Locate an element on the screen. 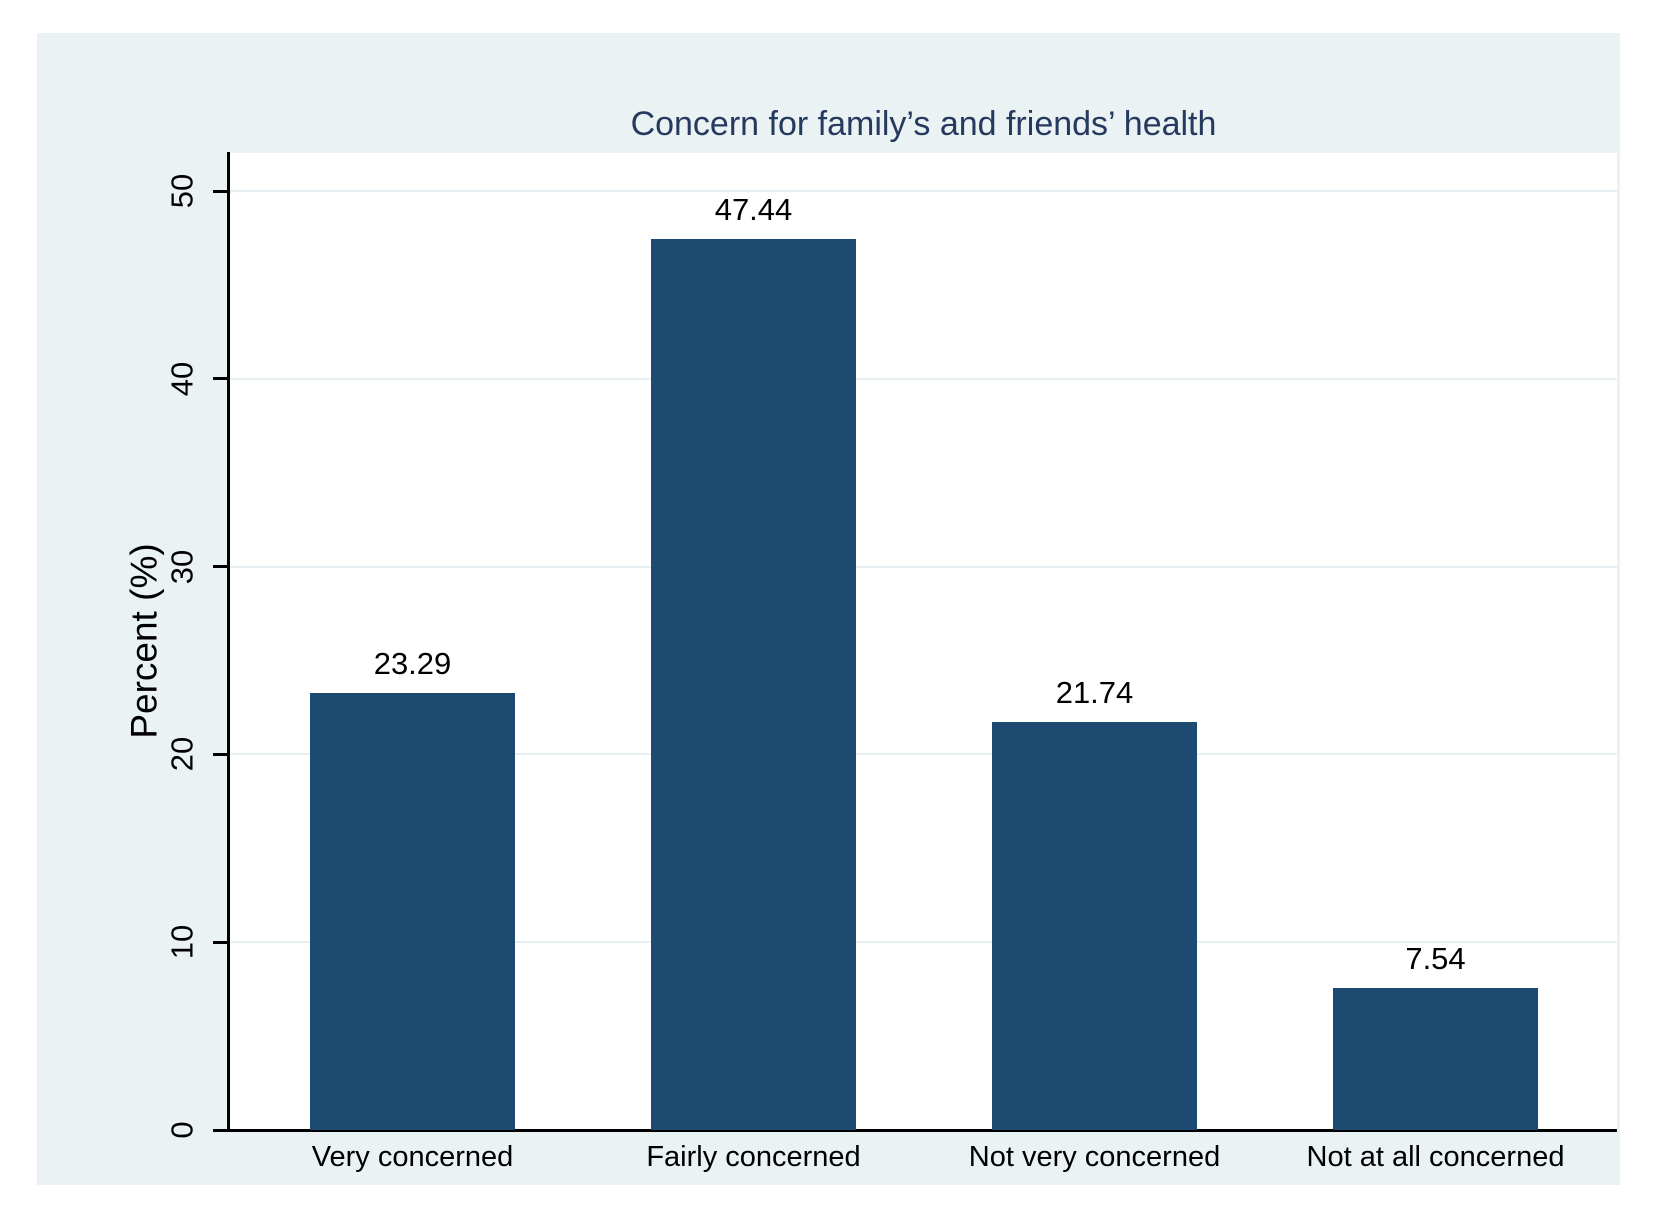  bar-value-label: 23.29 is located at coordinates (412, 663).